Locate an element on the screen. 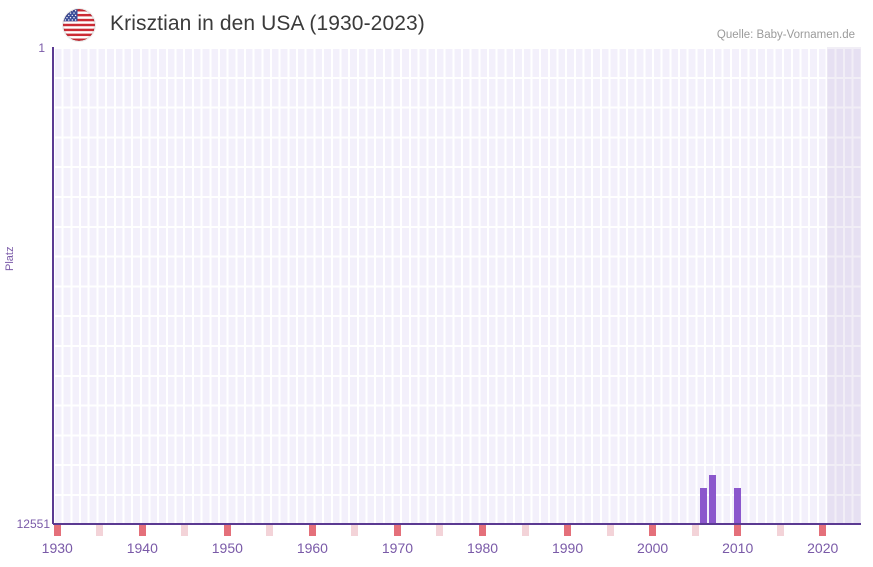 The image size is (873, 567). x-tick-minor-2015 is located at coordinates (780, 530).